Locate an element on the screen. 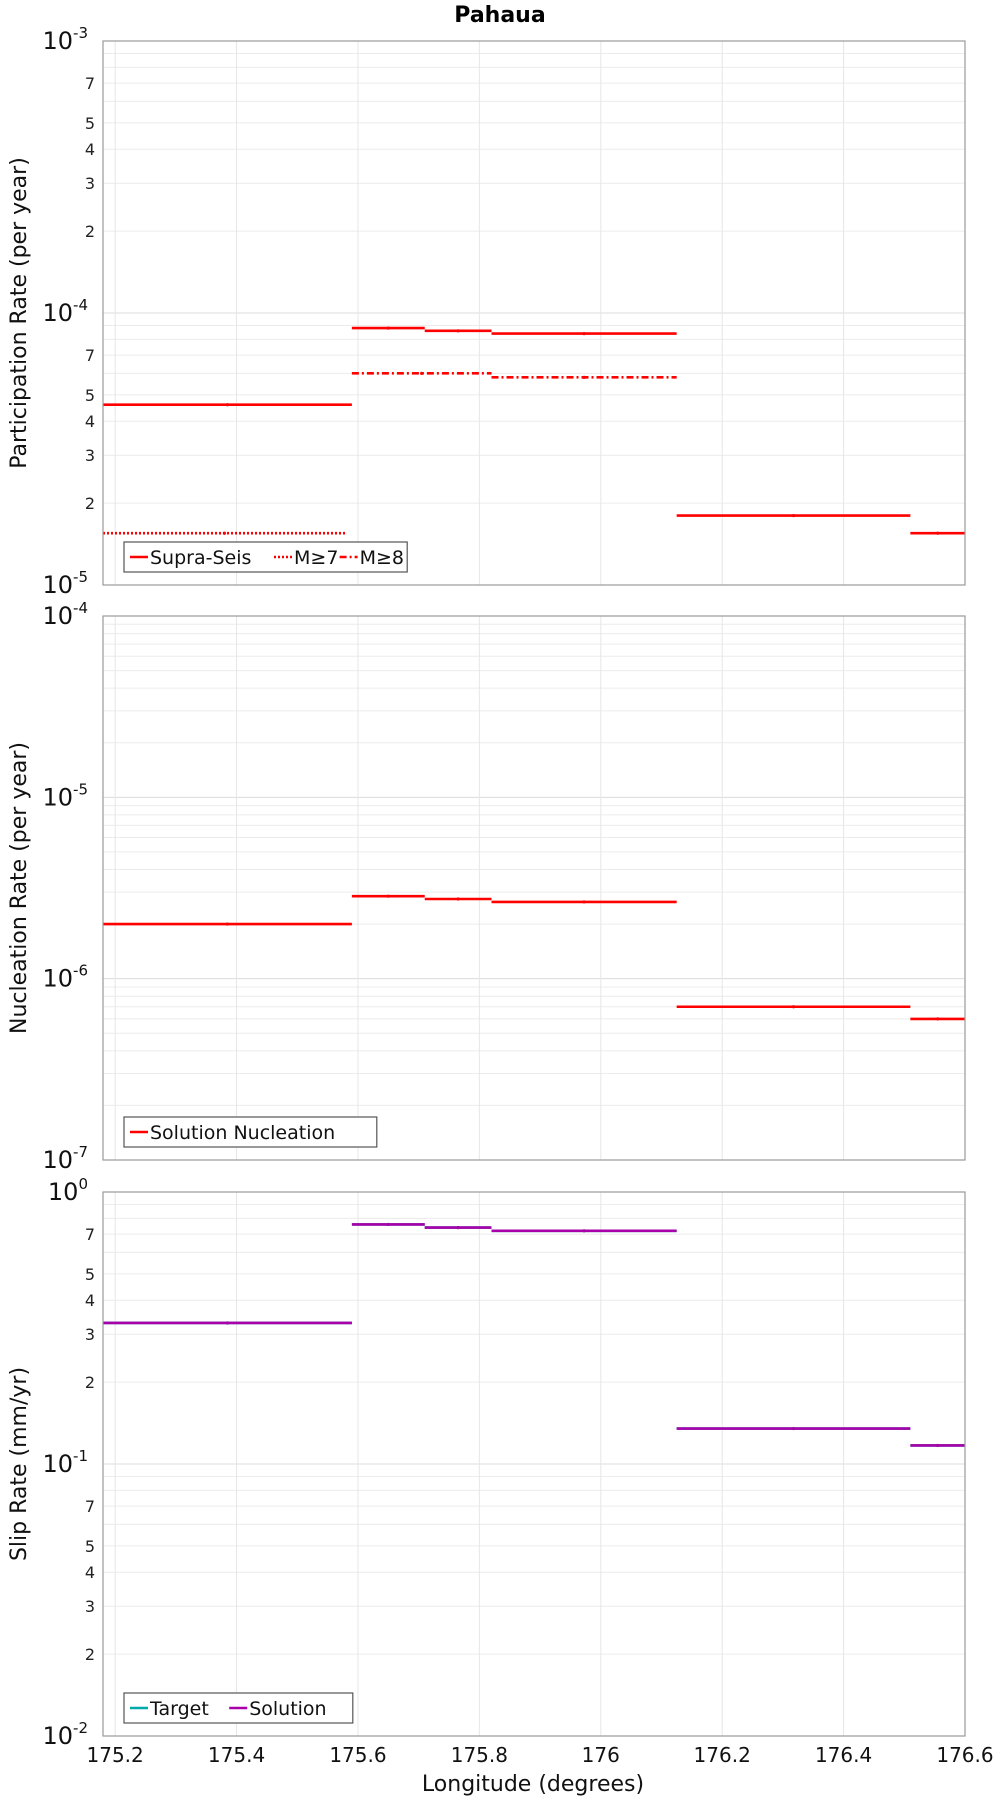 This screenshot has height=1804, width=1000. x-tick-label: 175.6 is located at coordinates (357, 1755).